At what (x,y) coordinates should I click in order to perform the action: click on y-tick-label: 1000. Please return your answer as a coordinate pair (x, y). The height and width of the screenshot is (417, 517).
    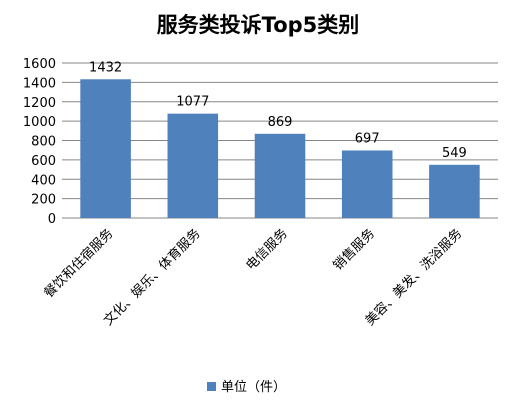
    Looking at the image, I should click on (39, 122).